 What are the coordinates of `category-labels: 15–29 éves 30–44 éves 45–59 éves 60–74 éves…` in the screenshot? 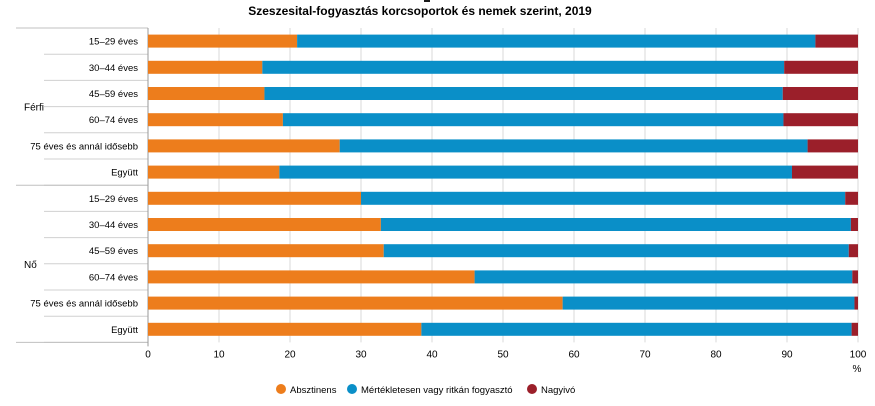 It's located at (84, 186).